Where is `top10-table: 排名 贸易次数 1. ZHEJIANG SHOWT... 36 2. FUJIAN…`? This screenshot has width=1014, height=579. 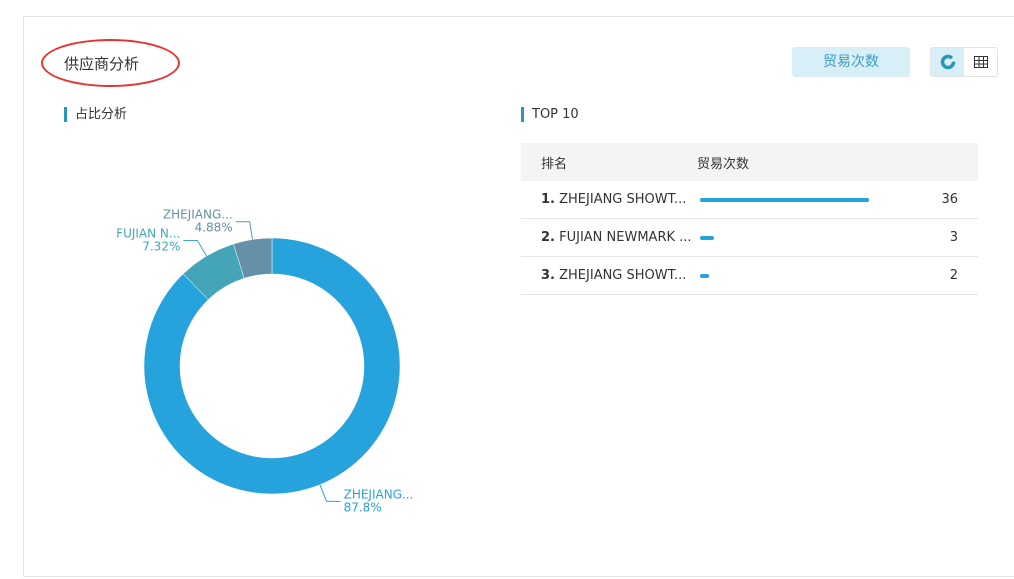 top10-table: 排名 贸易次数 1. ZHEJIANG SHOWT... 36 2. FUJIAN… is located at coordinates (749, 219).